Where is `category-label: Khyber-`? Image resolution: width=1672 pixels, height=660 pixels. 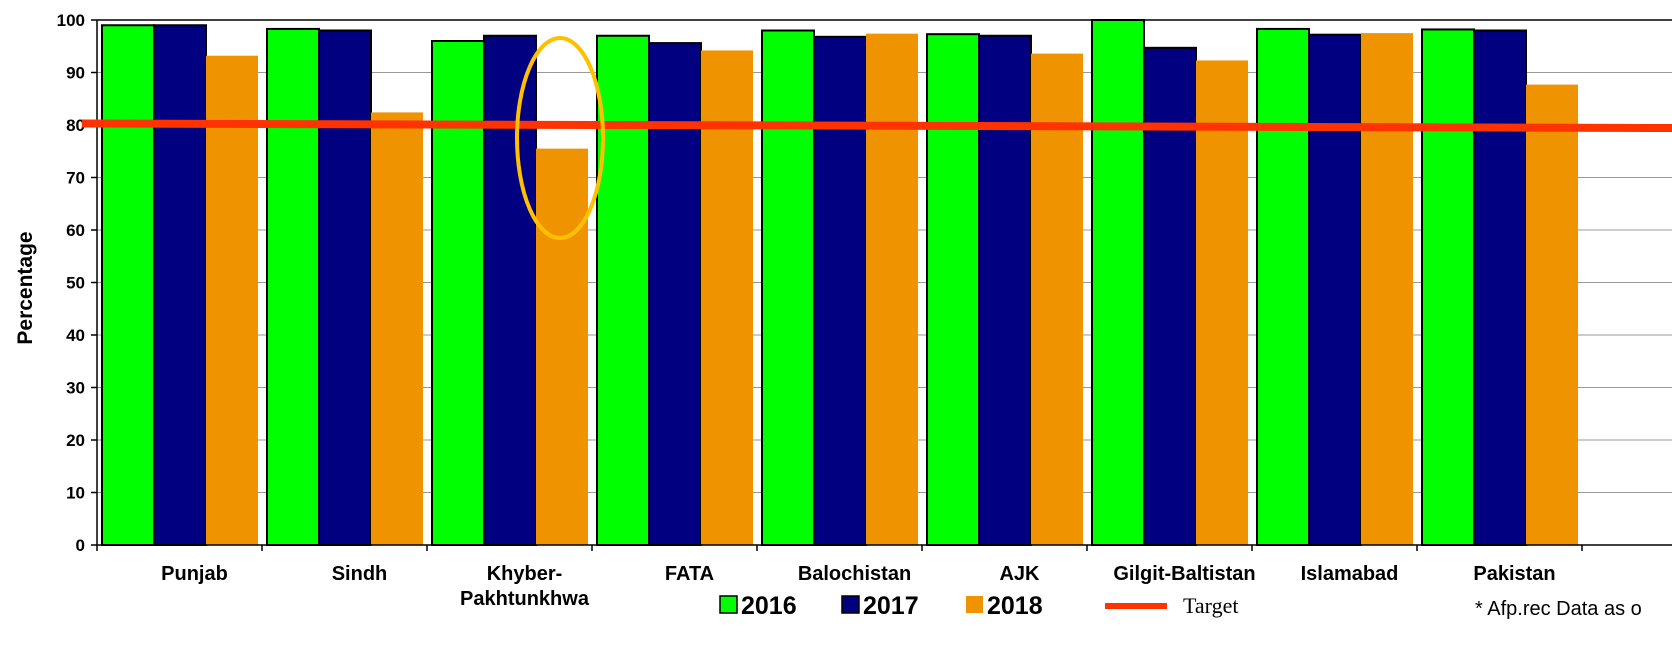
category-label: Khyber- is located at coordinates (525, 574).